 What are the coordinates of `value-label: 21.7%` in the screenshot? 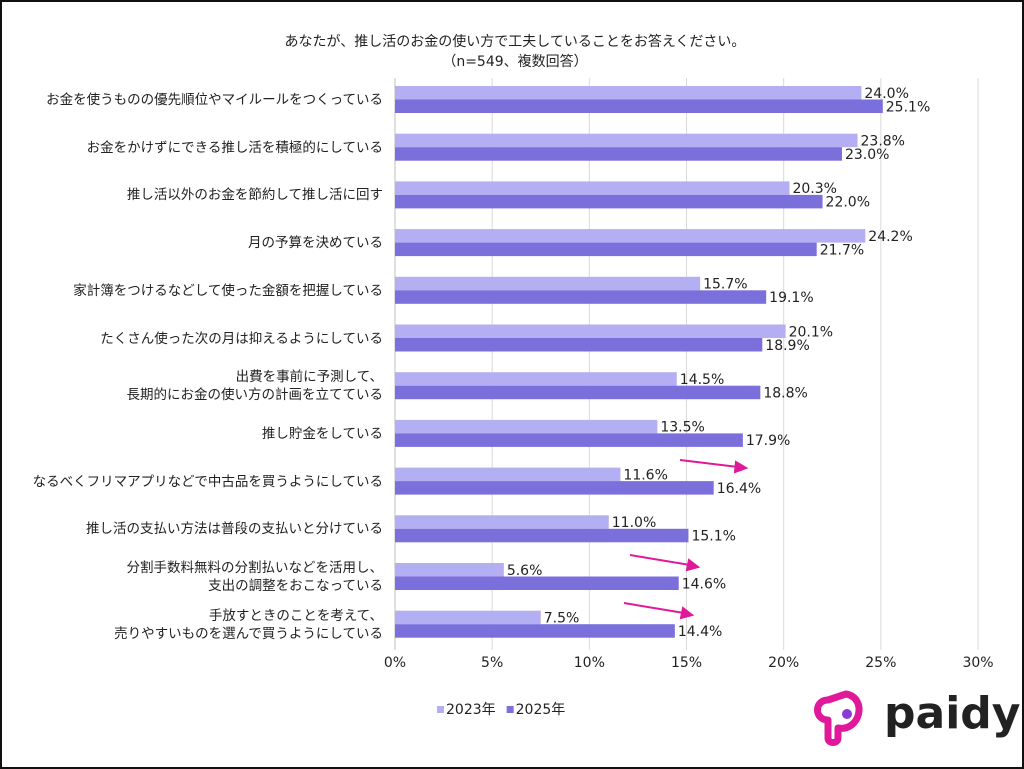 It's located at (842, 250).